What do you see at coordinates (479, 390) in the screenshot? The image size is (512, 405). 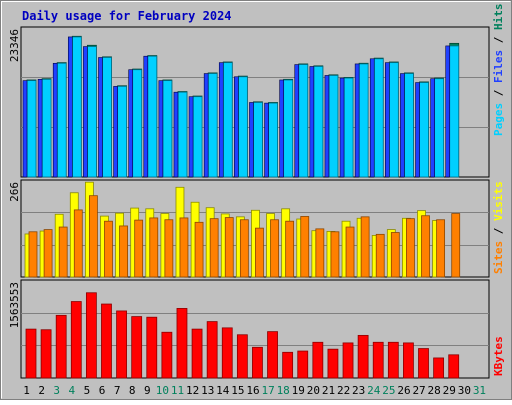 I see `x-tick-label: 31` at bounding box center [479, 390].